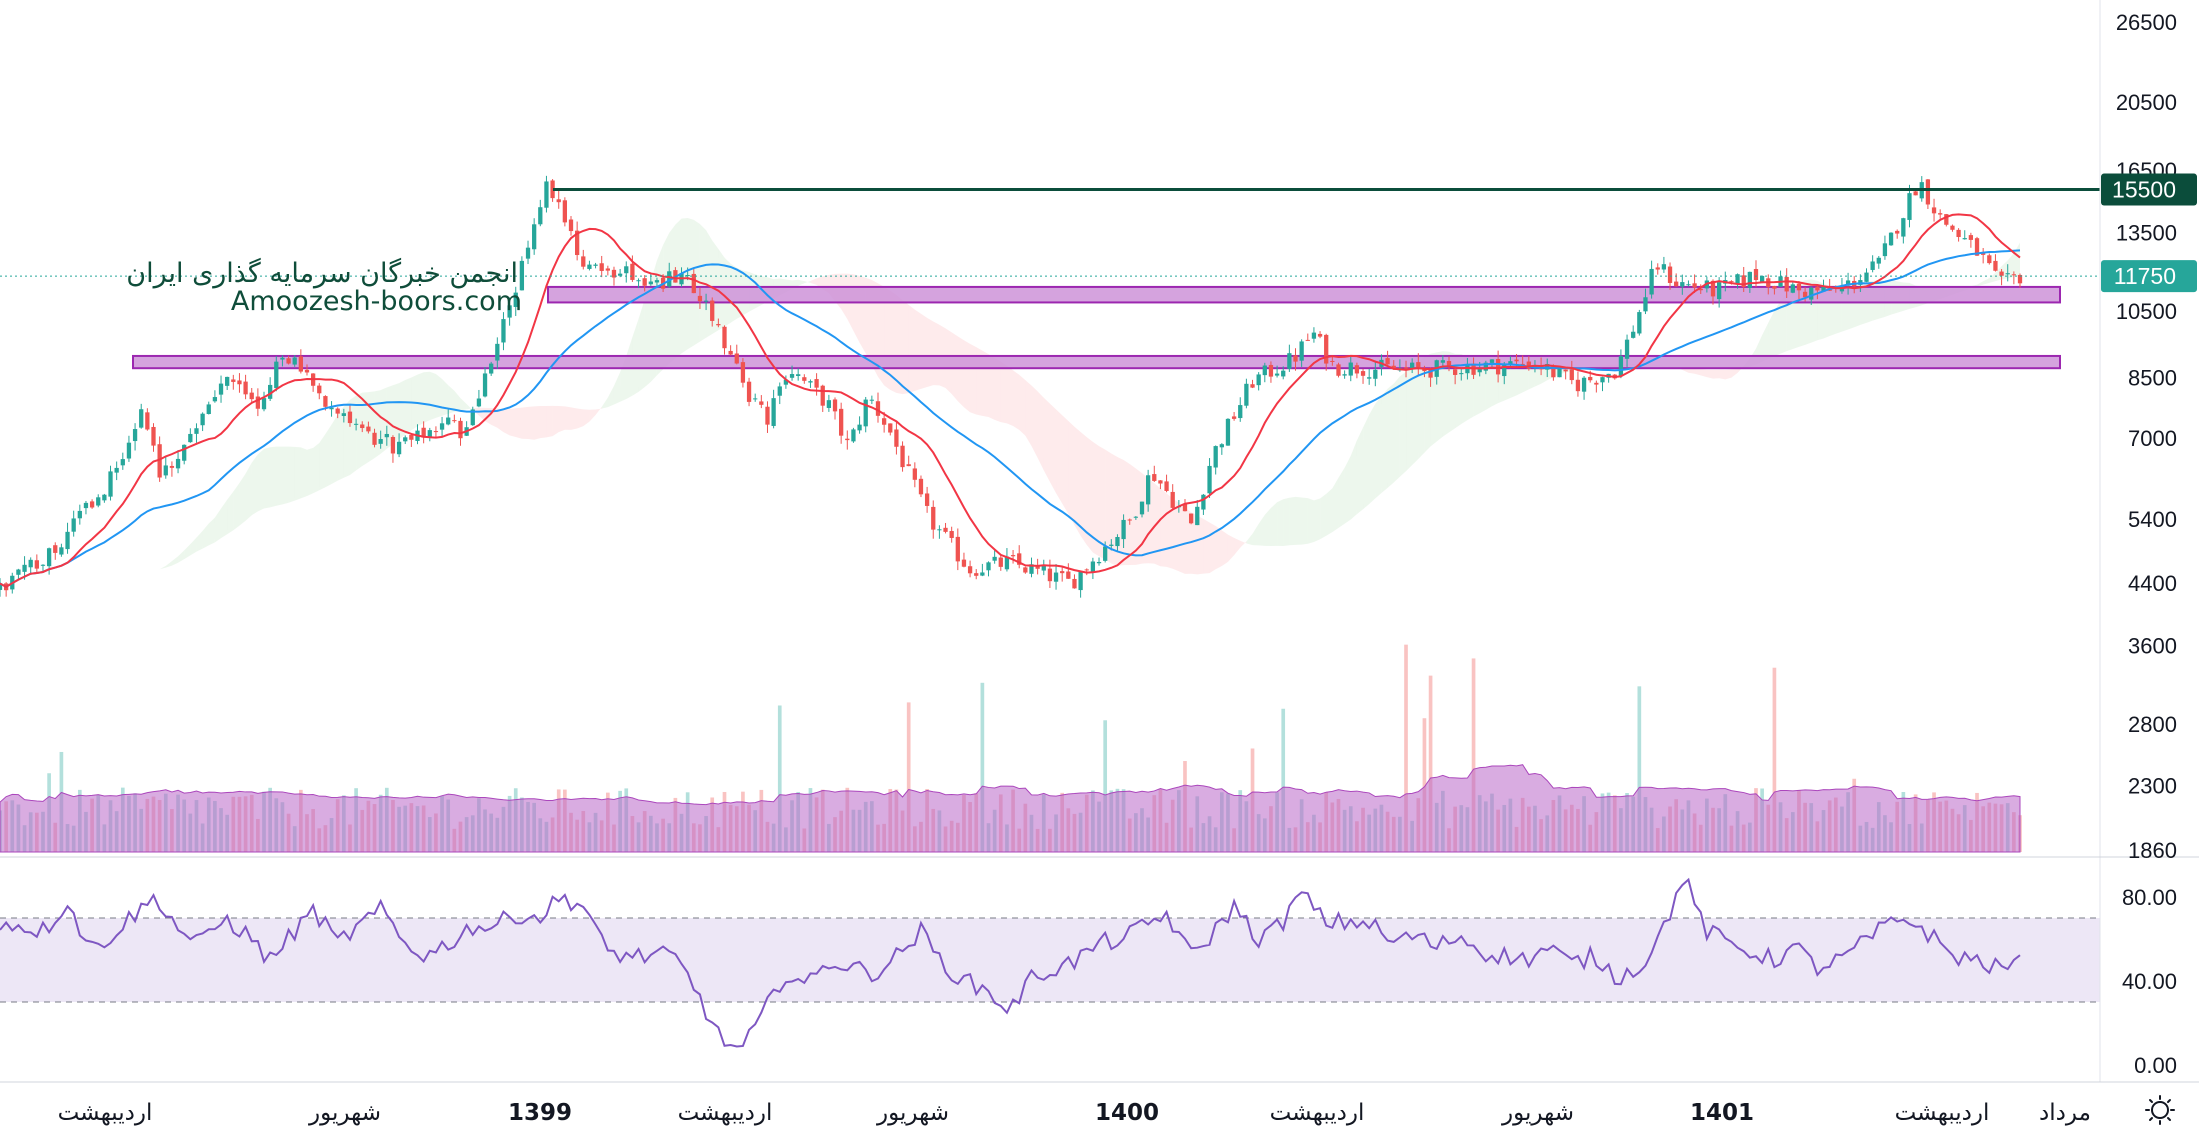 The height and width of the screenshot is (1136, 2199). I want to click on volume-ma-area, so click(1010, 808).